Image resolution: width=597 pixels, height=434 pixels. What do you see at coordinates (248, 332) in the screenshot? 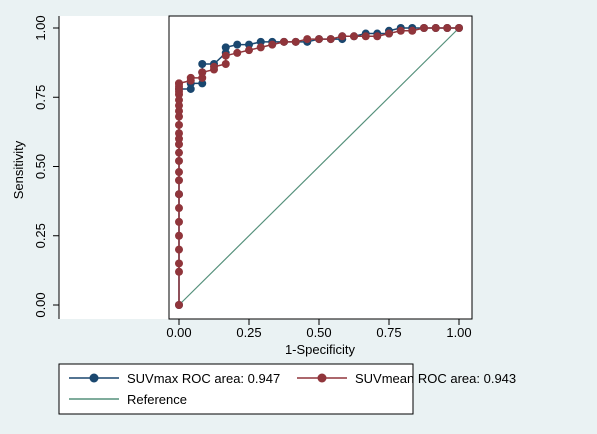
I see `x-tick-label: 0.25` at bounding box center [248, 332].